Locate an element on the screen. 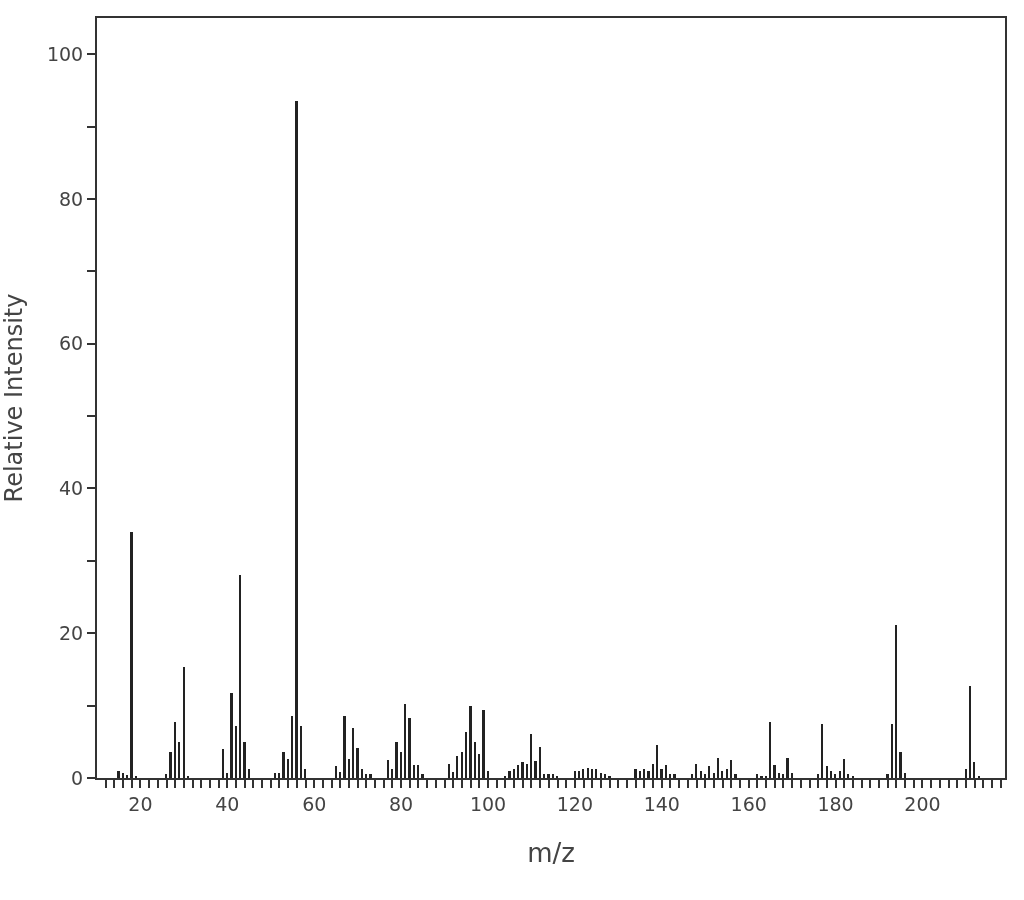 Image resolution: width=1024 pixels, height=900 pixels. y-tick-label: 100 is located at coordinates (65, 53).